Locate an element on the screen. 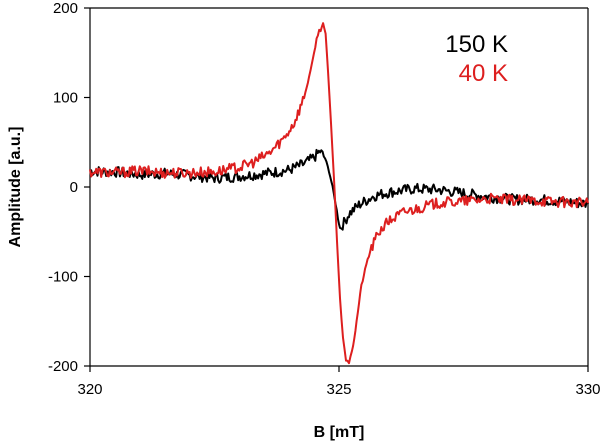 The image size is (605, 442). x-tick-label: 330 is located at coordinates (587, 389).